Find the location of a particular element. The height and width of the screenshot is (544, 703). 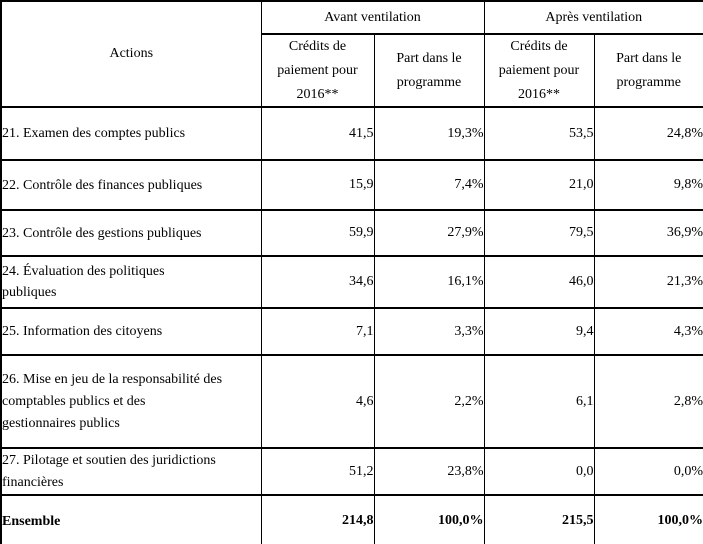

apres-credits-value: 0,0 is located at coordinates (539, 472).